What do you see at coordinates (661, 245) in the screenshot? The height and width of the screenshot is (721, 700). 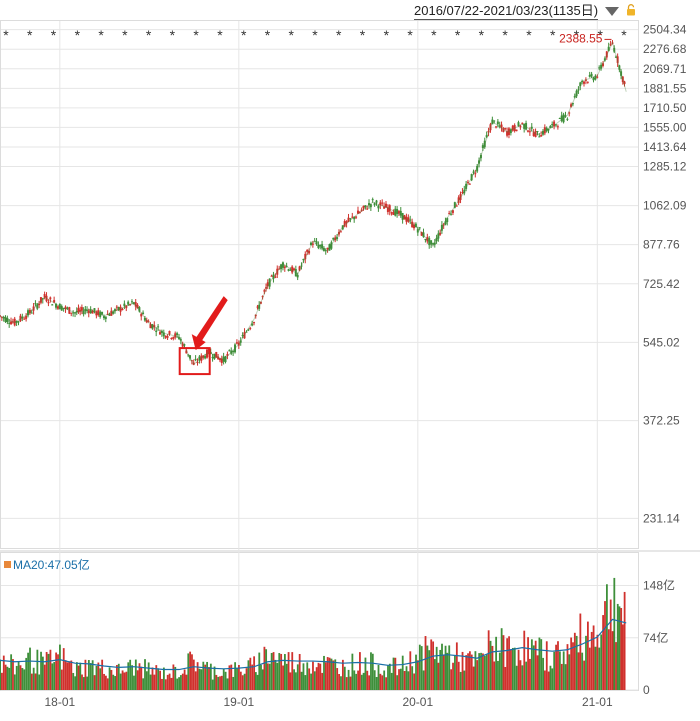 I see `y-tick-label: 877.76` at bounding box center [661, 245].